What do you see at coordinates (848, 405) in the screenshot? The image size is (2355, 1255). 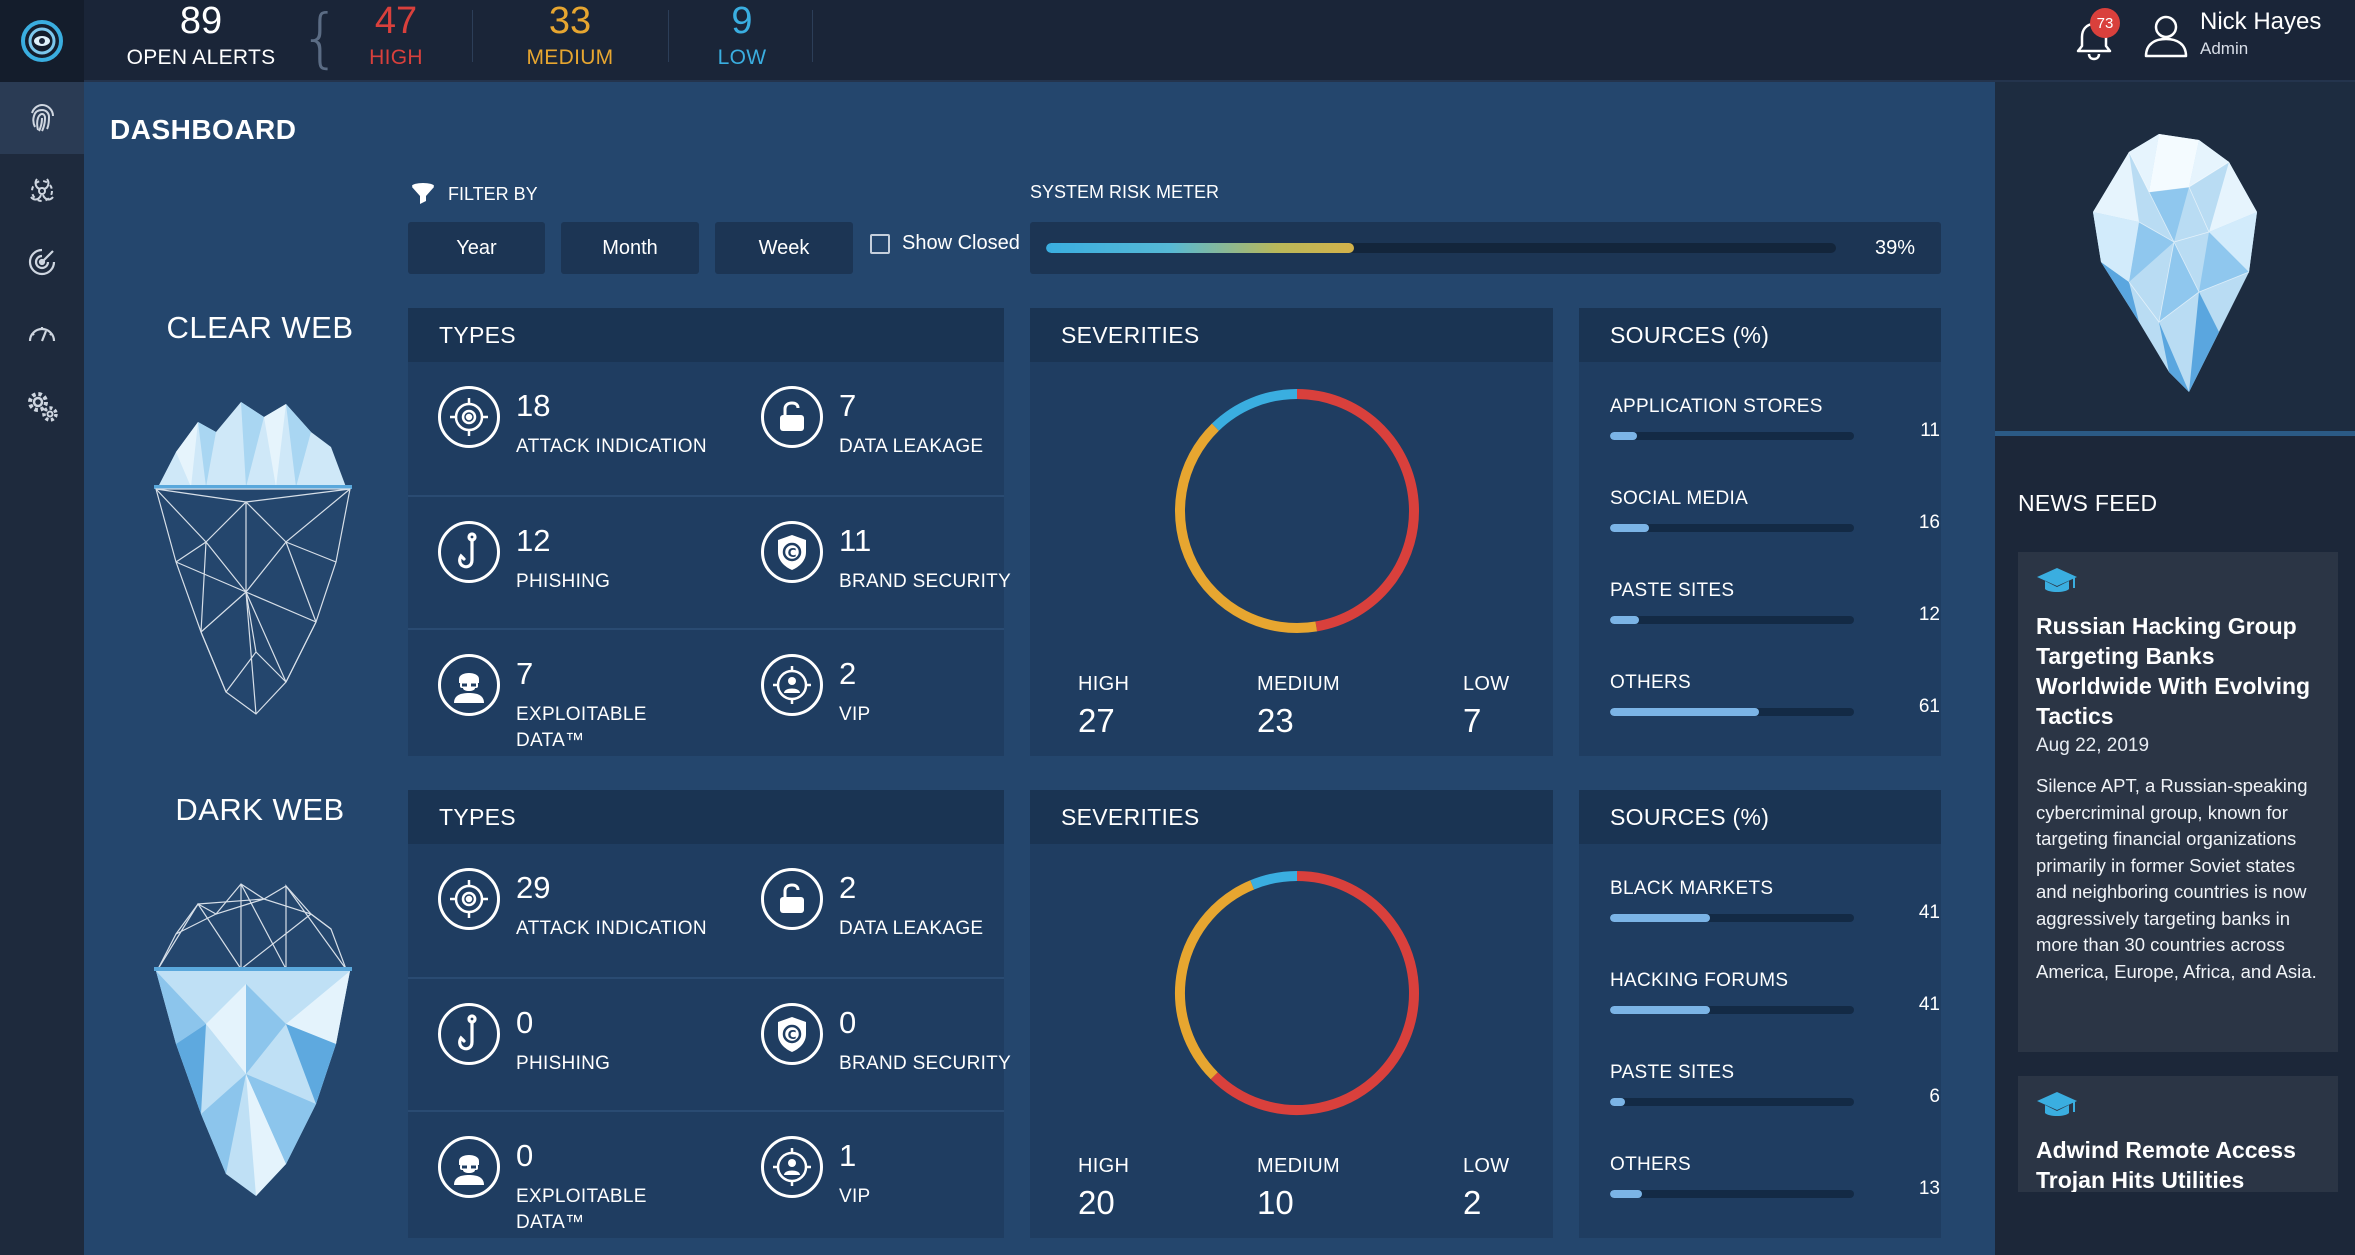 I see `type-count: 7` at bounding box center [848, 405].